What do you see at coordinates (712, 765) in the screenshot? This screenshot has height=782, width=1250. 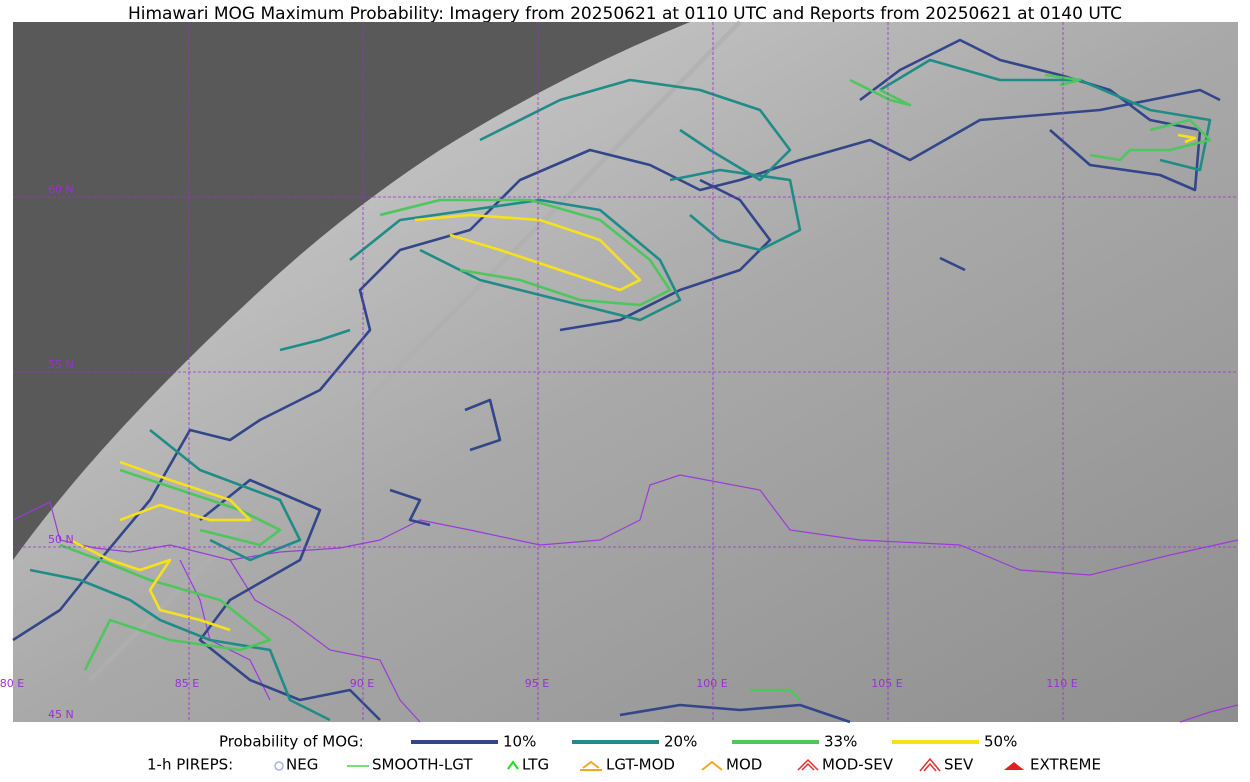 I see `icon-mod` at bounding box center [712, 765].